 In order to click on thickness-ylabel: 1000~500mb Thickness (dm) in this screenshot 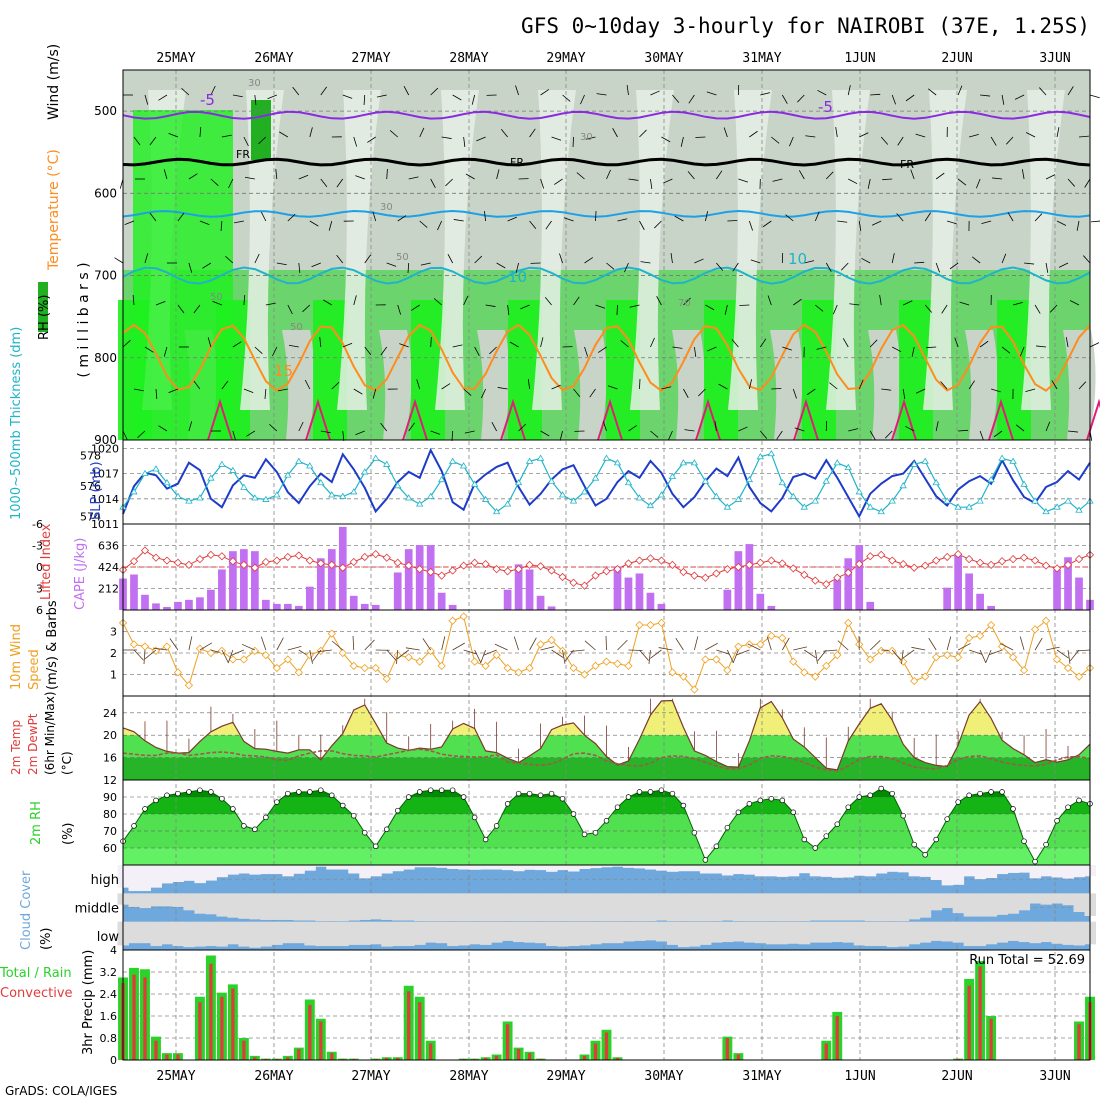, I will do `click(16, 423)`.